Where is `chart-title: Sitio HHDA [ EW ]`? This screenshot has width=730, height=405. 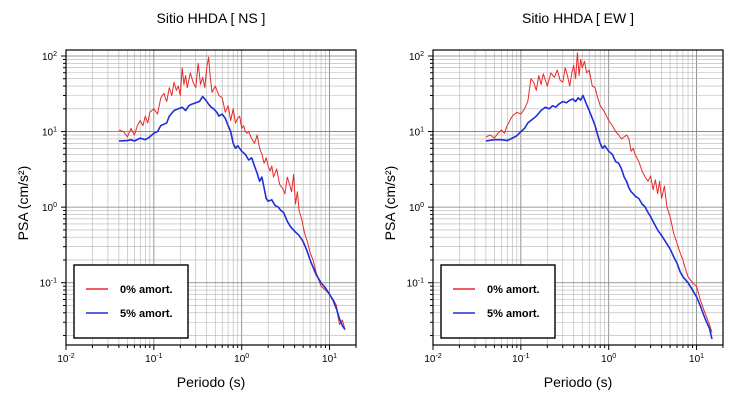
chart-title: Sitio HHDA [ EW ] is located at coordinates (578, 18).